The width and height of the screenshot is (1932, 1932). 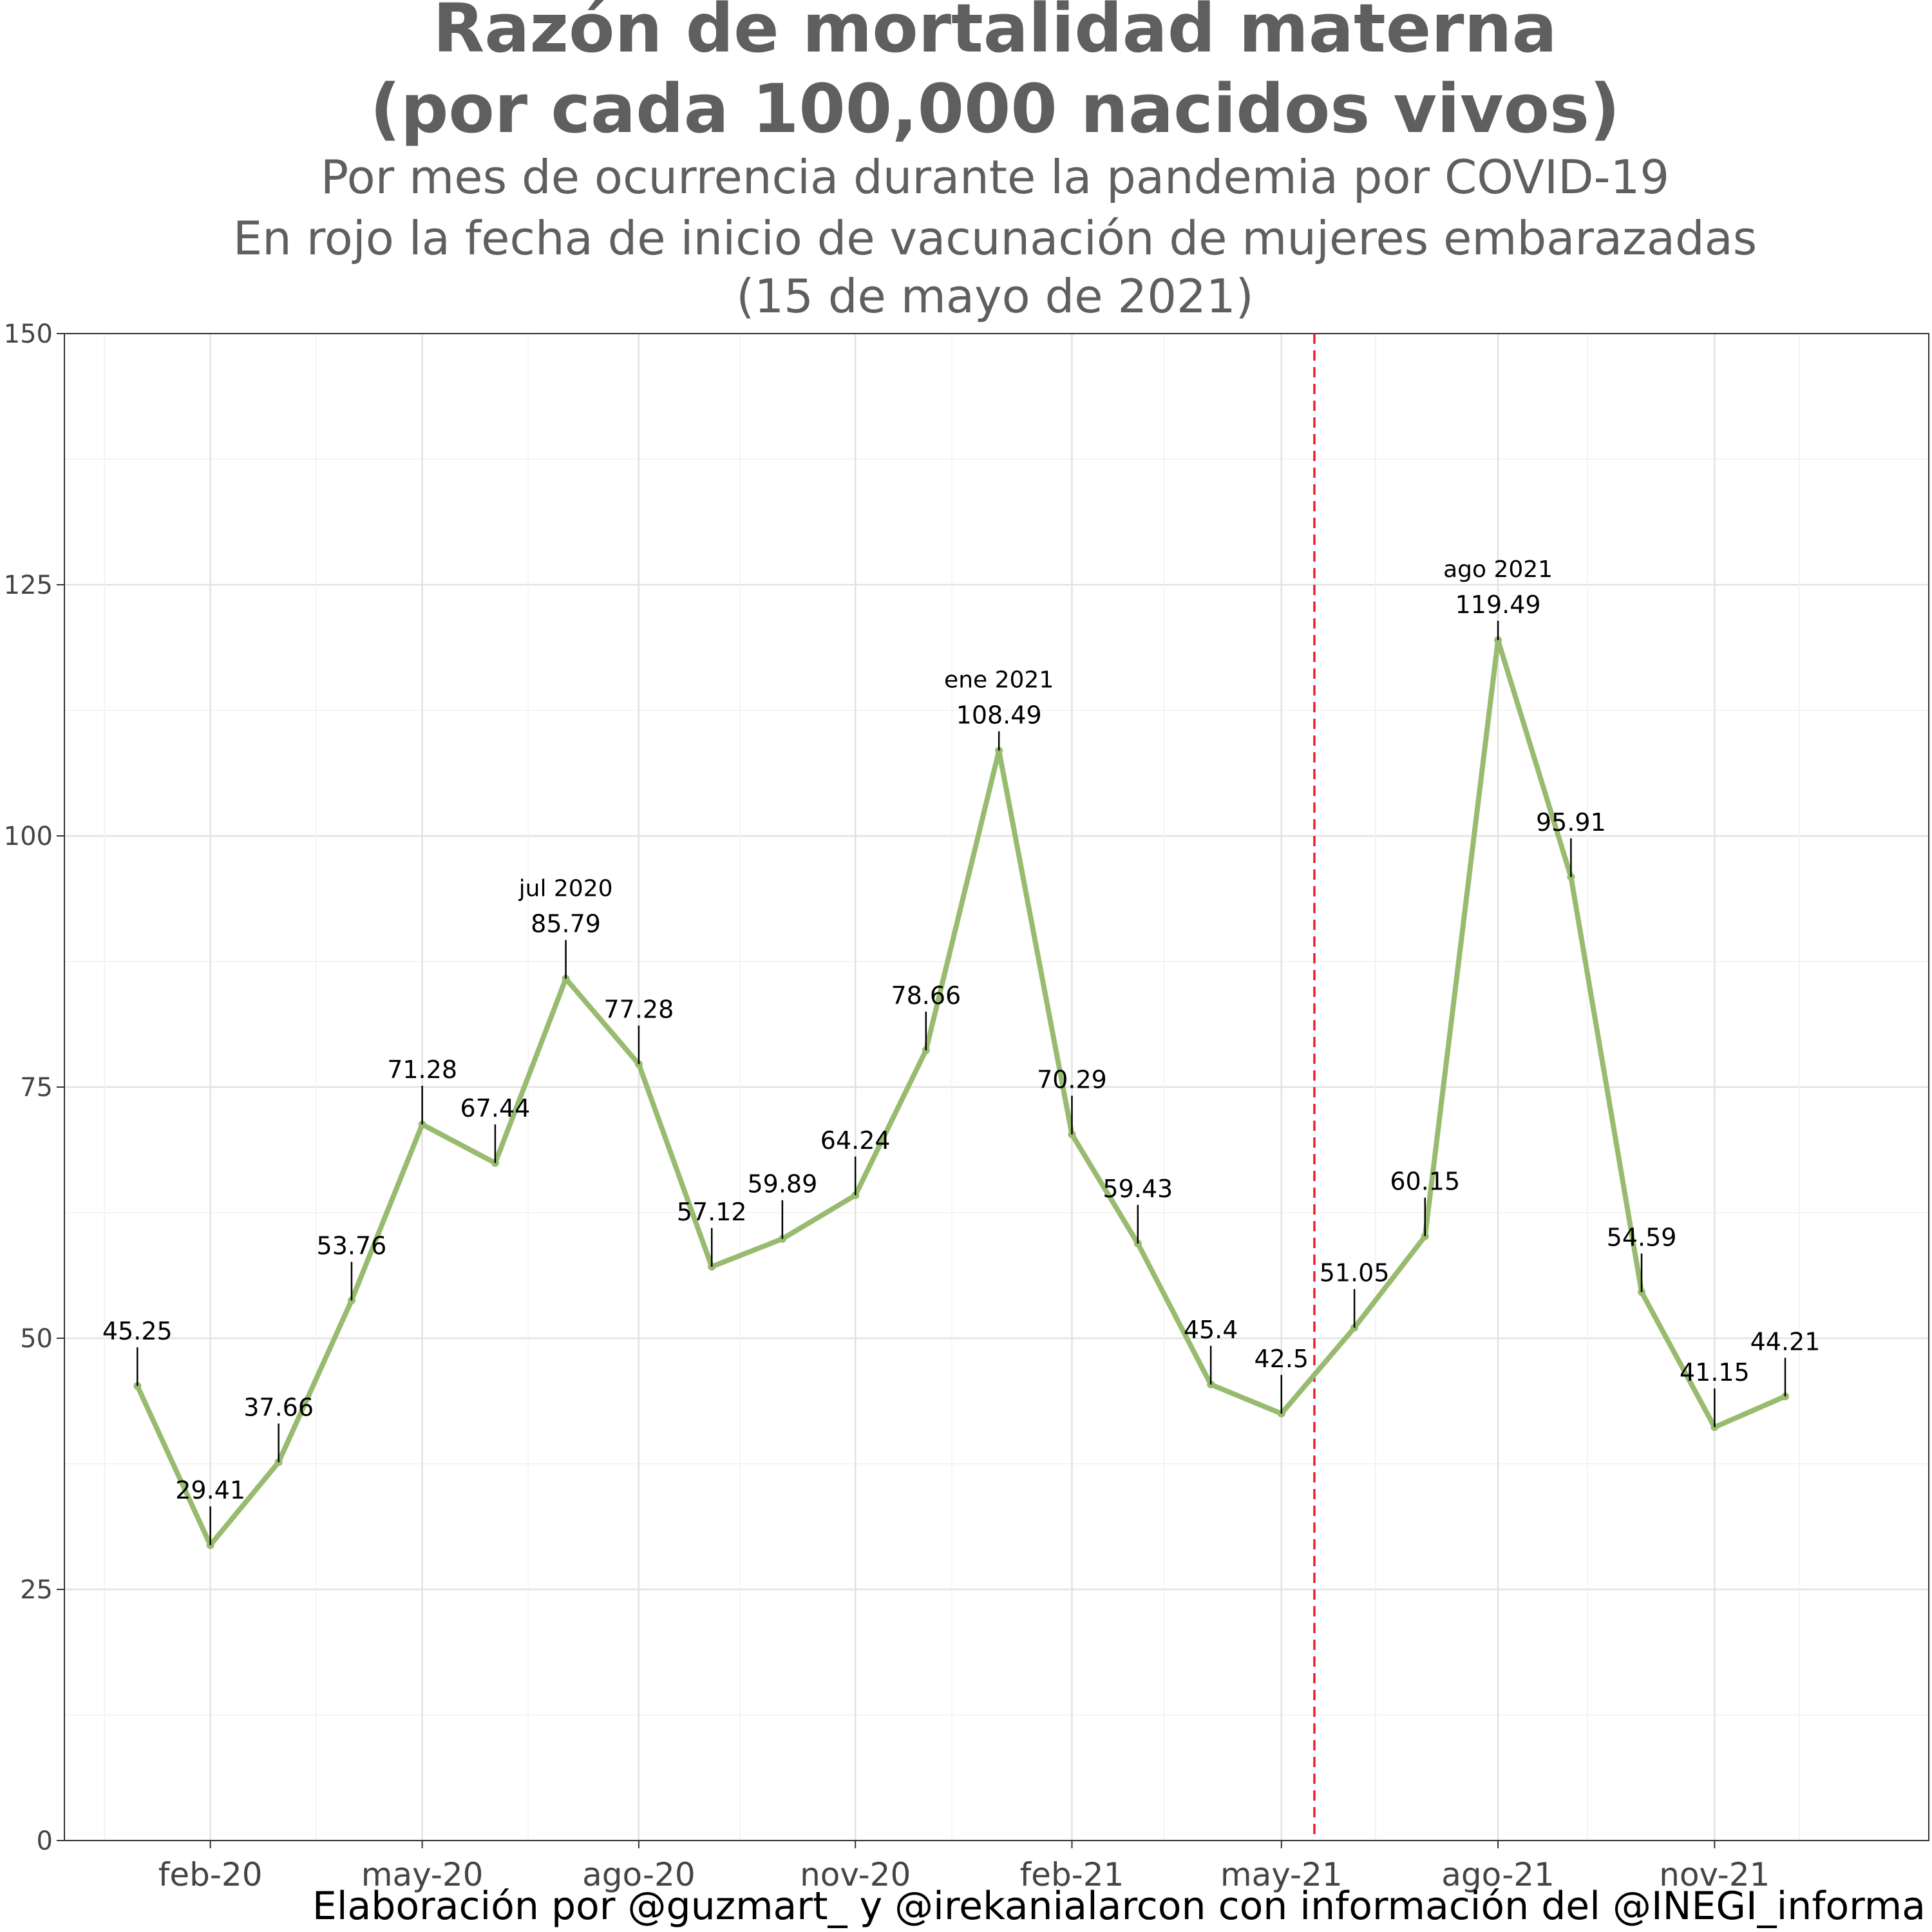 I want to click on y-axis-tick-label: 75, so click(x=36, y=1088).